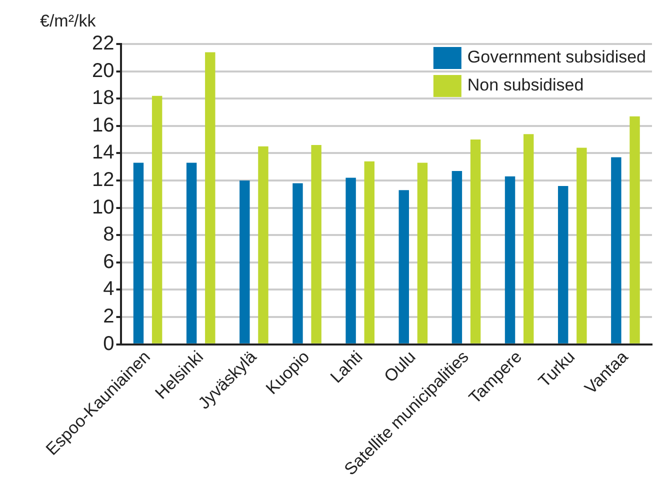 The height and width of the screenshot is (483, 655). Describe the element at coordinates (103, 180) in the screenshot. I see `y-tick-label: 12` at that location.